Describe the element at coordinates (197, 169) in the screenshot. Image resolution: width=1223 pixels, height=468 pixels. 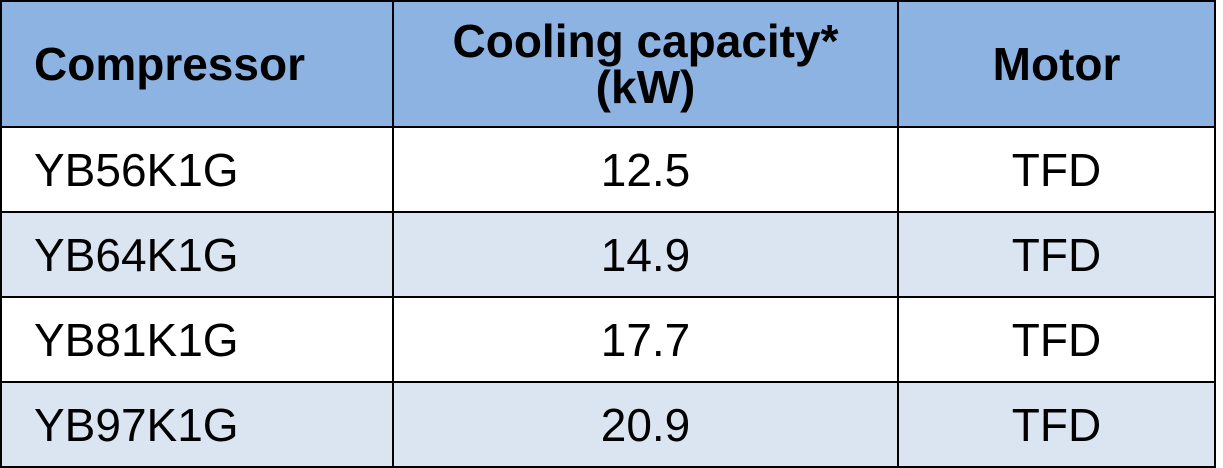
I see `cell-compressor: YB56K1G` at that location.